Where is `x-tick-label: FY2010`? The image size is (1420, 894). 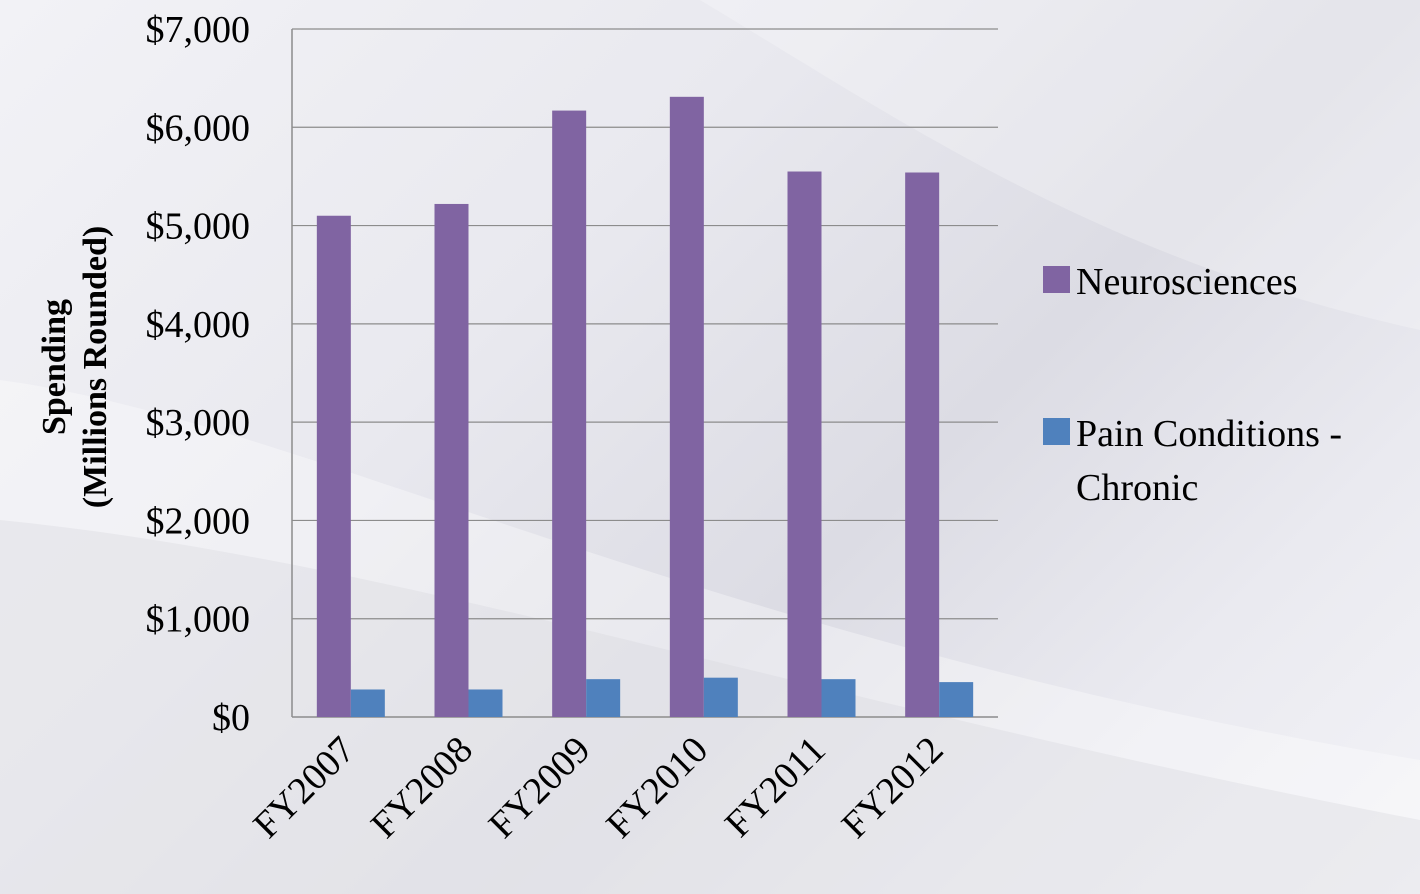
x-tick-label: FY2010 is located at coordinates (657, 788).